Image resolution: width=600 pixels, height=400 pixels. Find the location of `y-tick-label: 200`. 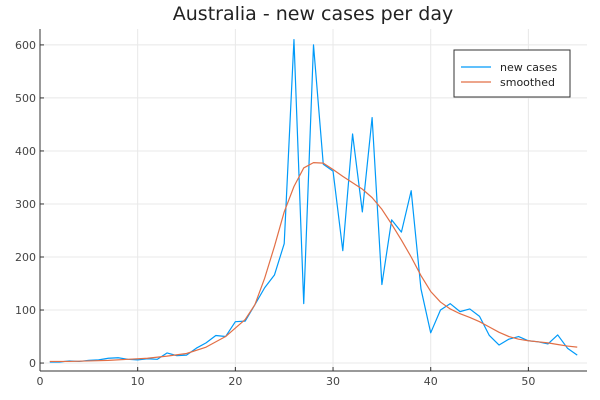

y-tick-label: 200 is located at coordinates (25, 257).